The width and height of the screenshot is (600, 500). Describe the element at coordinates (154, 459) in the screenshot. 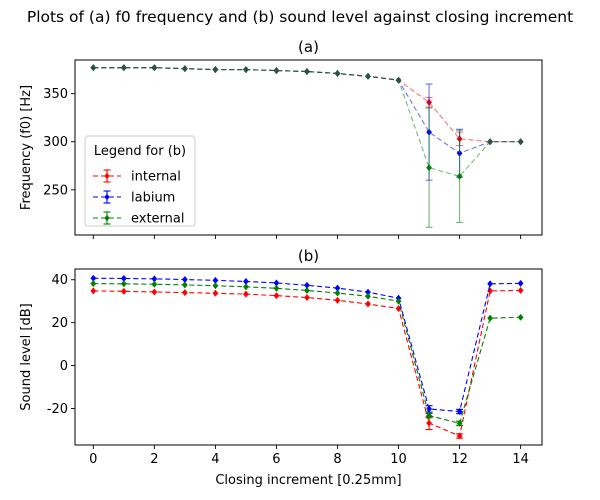

I see `x-tick-label: 2` at that location.